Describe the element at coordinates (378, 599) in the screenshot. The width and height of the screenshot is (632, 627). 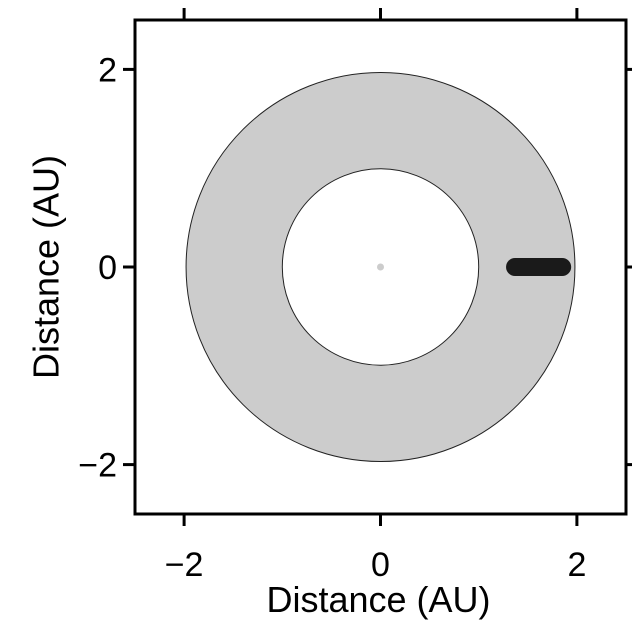
I see `x-axis-title: Distance (AU)` at that location.